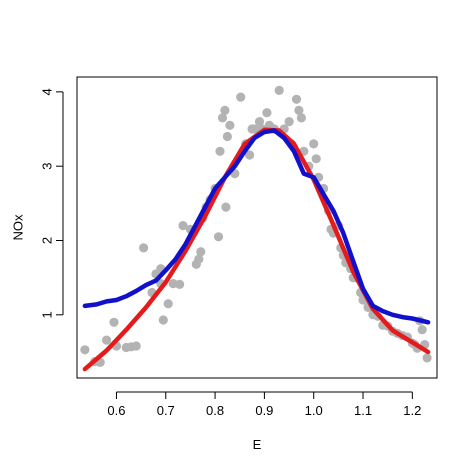 Image resolution: width=474 pixels, height=474 pixels. I want to click on y-tick-label: 2, so click(47, 240).